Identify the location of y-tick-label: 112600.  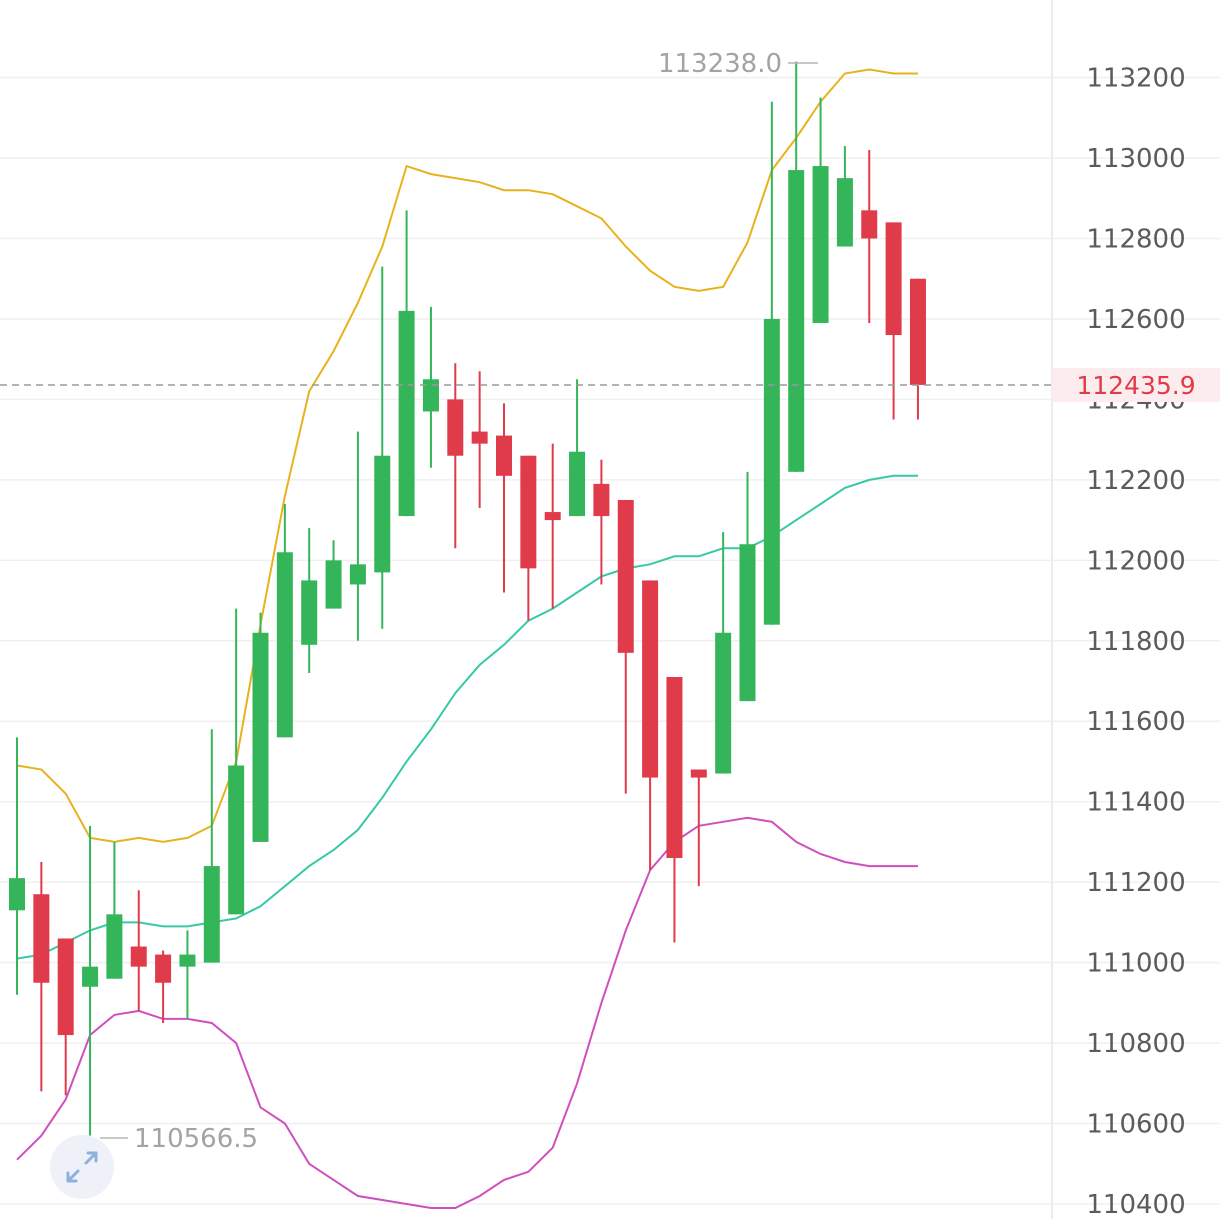
(1135, 320).